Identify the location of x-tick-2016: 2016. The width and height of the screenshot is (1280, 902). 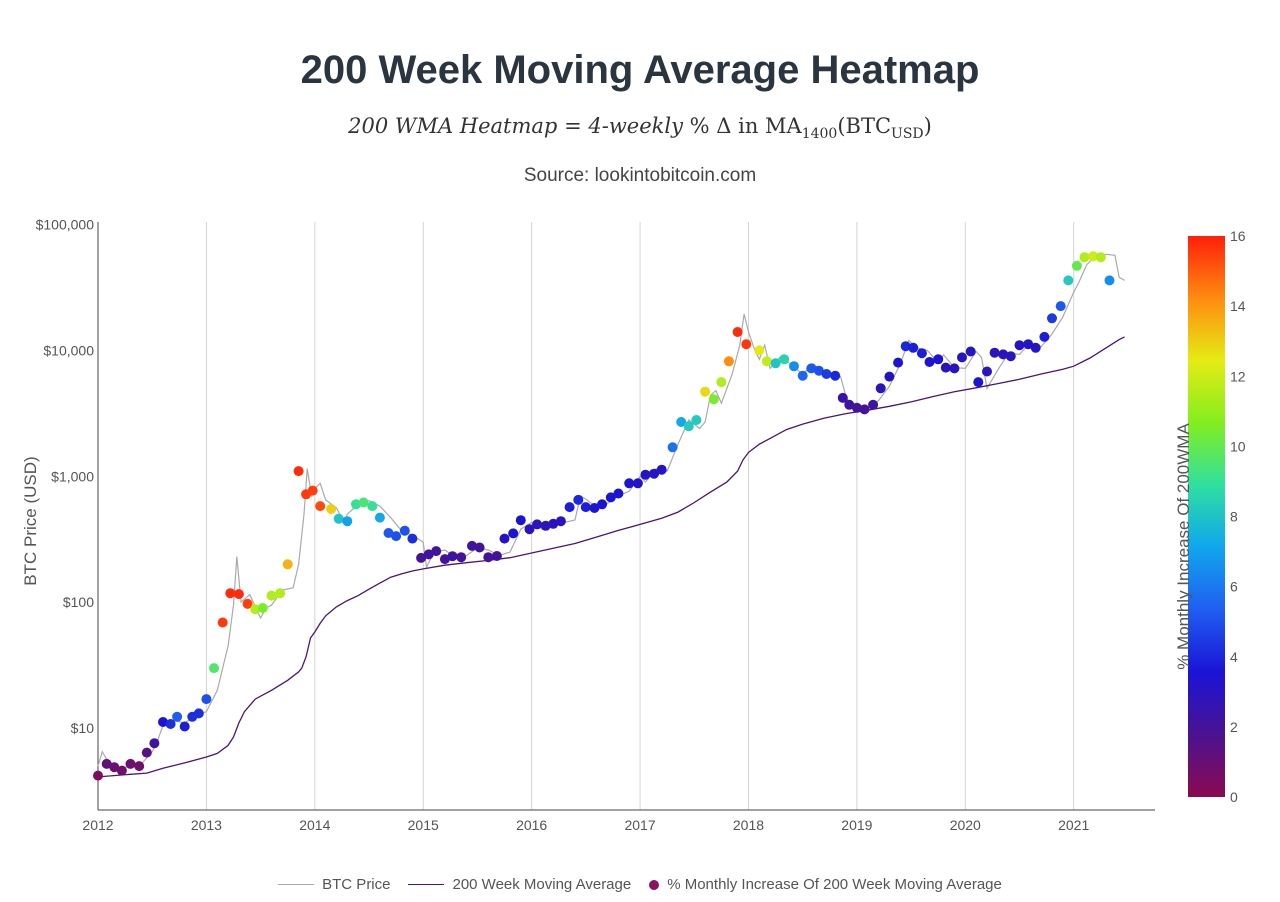
(531, 825).